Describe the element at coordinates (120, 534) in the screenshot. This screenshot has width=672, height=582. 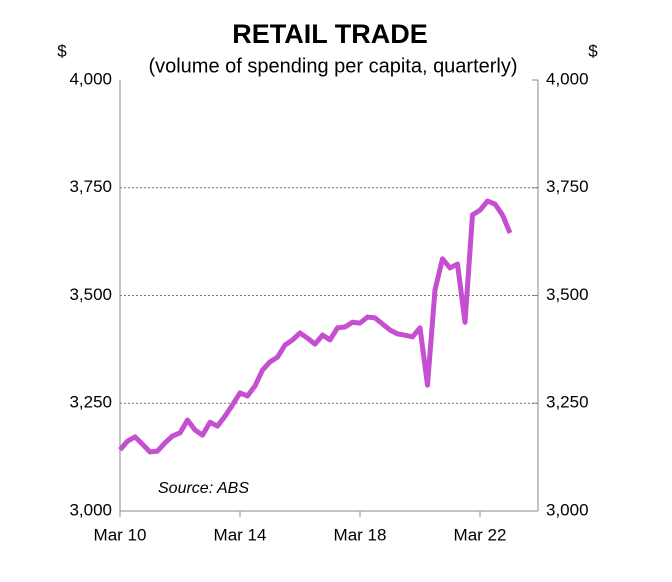
I see `x-tick-label: Mar 10` at that location.